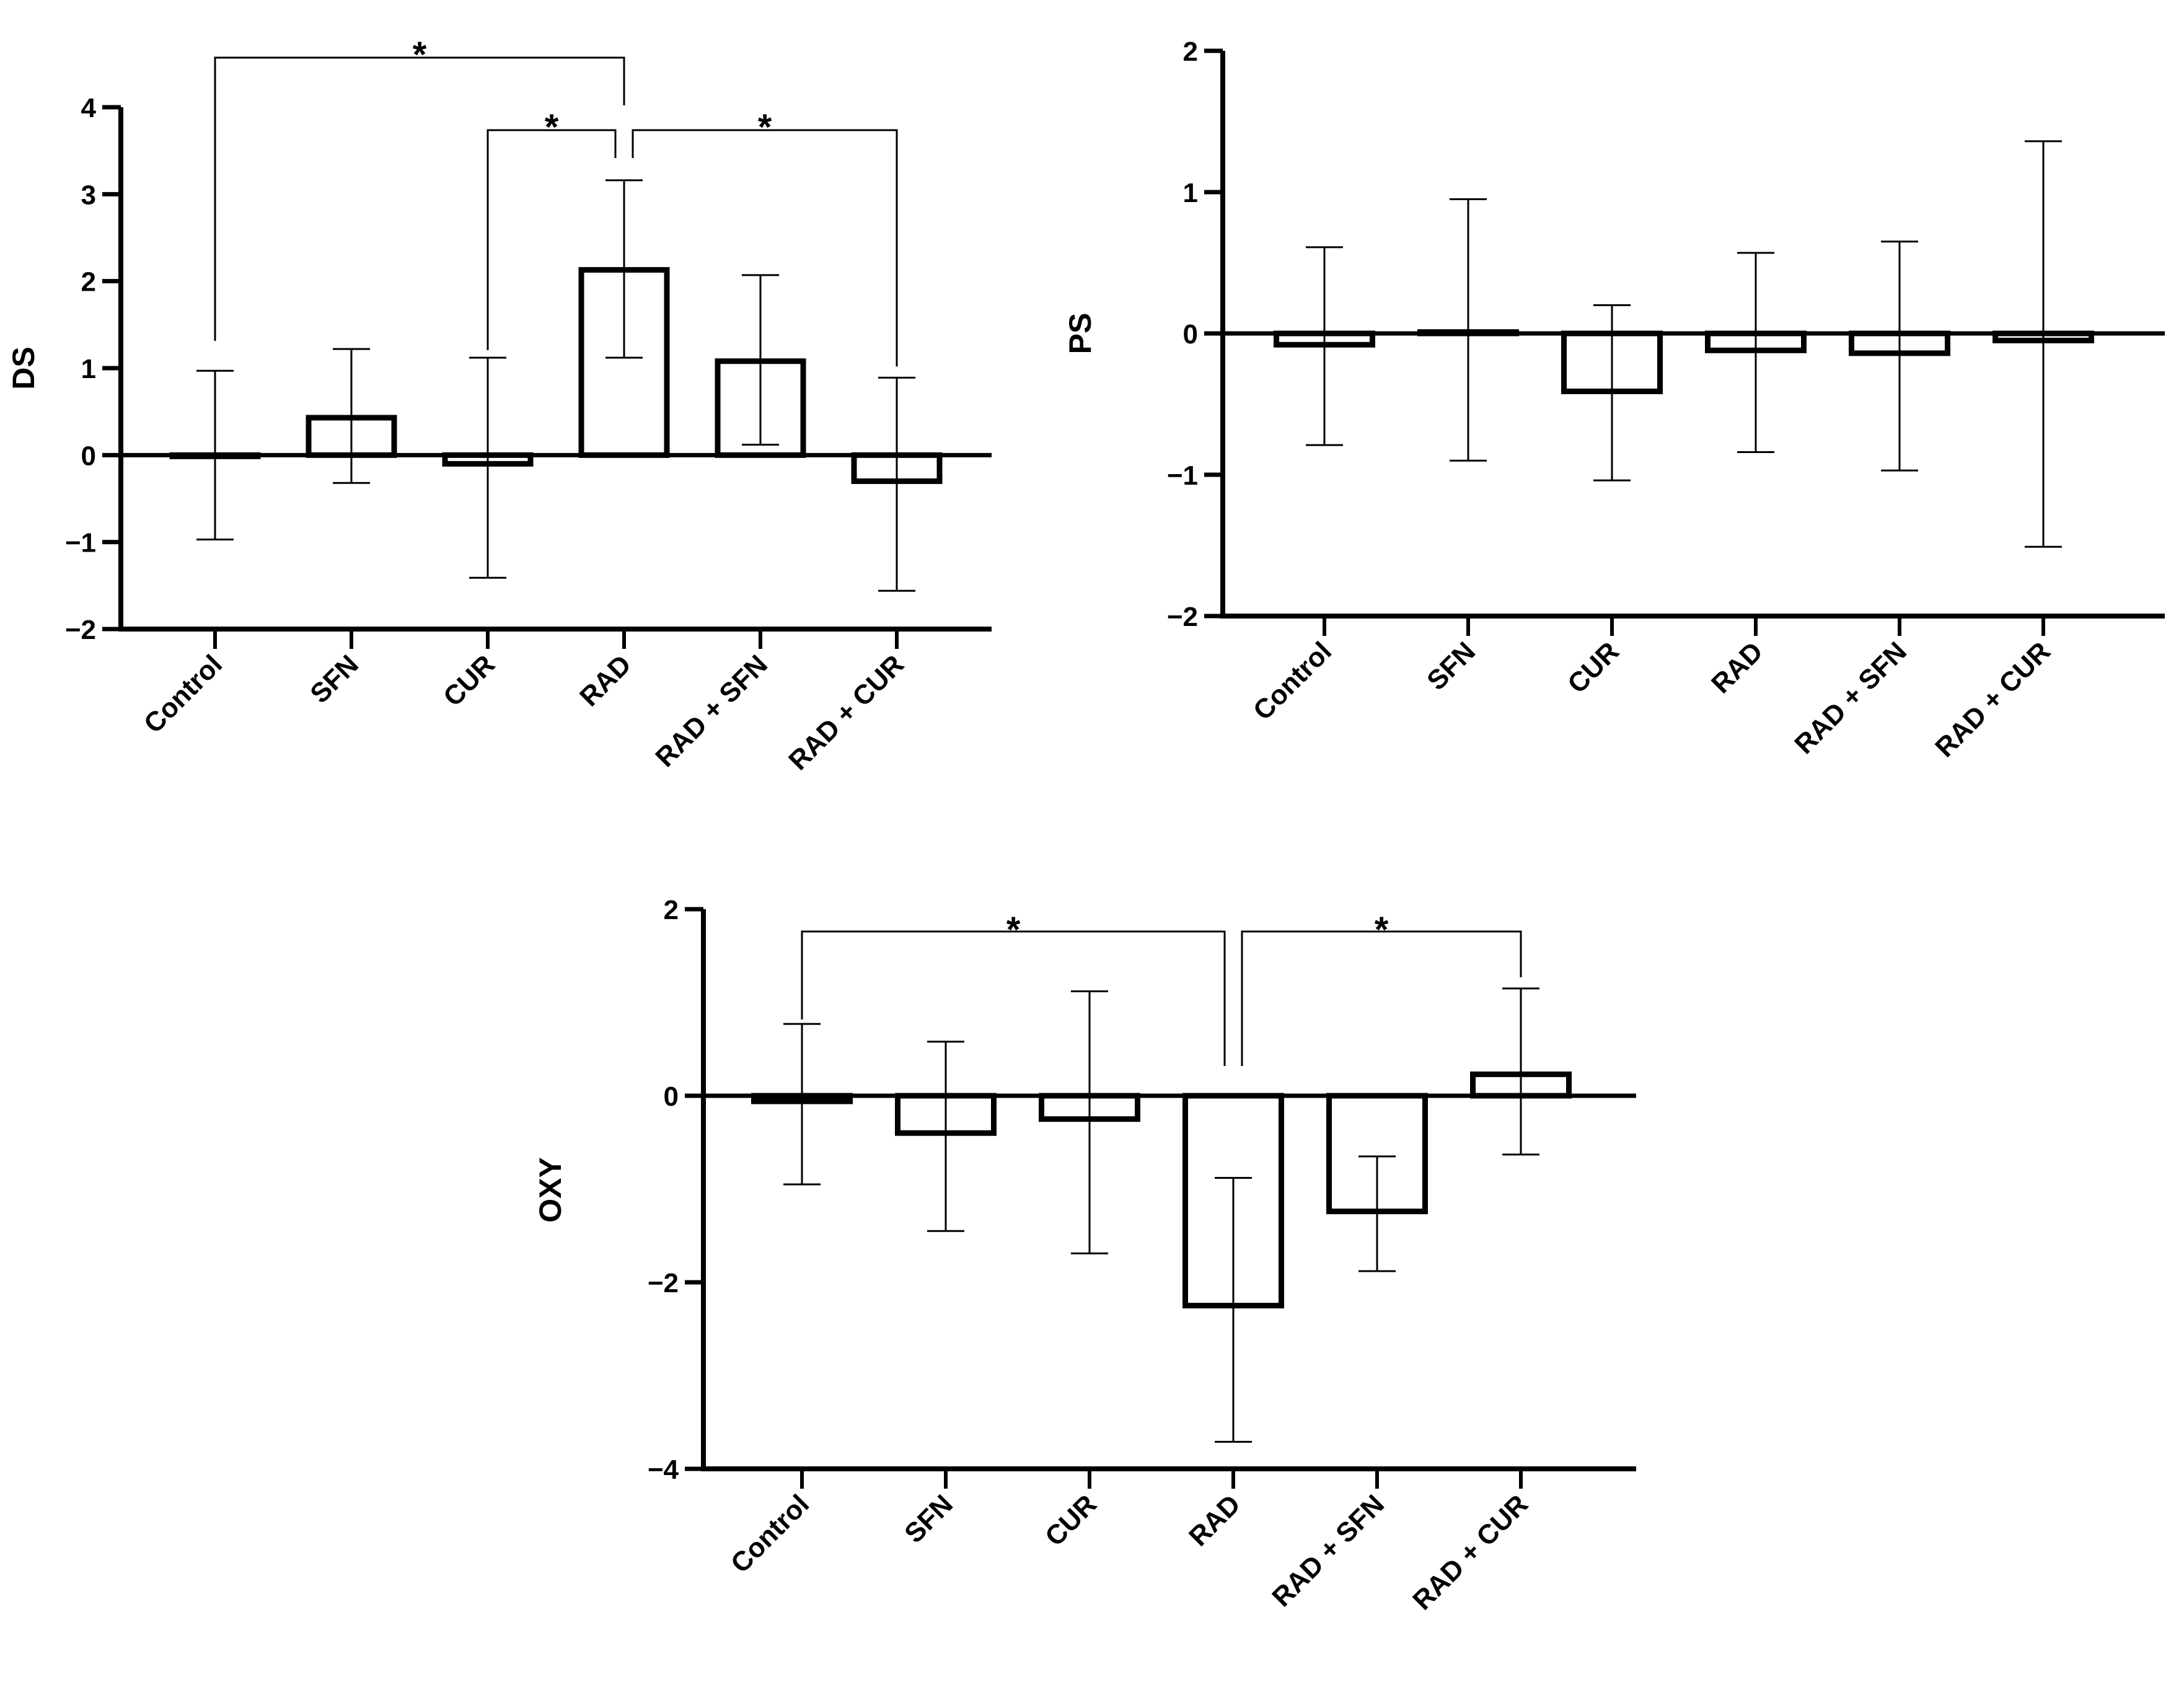 This screenshot has width=2184, height=1687. Describe the element at coordinates (88, 282) in the screenshot. I see `y-tick-label-2: 2` at that location.